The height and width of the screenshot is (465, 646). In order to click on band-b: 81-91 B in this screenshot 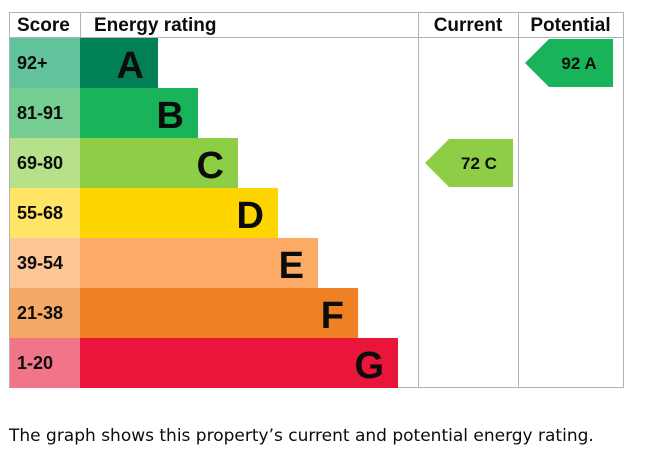, I will do `click(104, 113)`.